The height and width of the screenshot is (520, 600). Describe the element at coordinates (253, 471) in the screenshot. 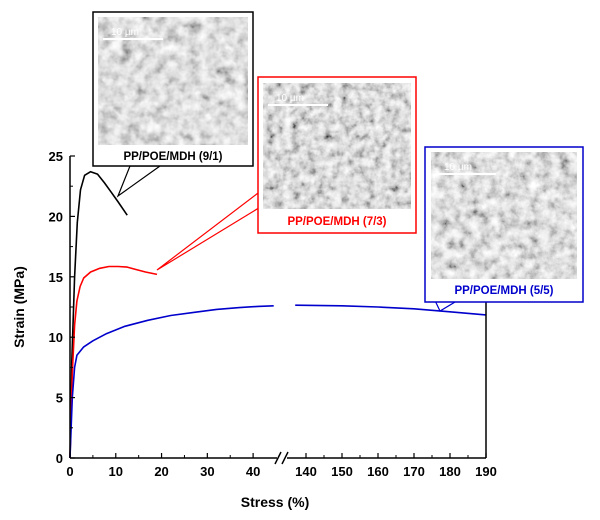

I see `x-tick-label: 40` at that location.